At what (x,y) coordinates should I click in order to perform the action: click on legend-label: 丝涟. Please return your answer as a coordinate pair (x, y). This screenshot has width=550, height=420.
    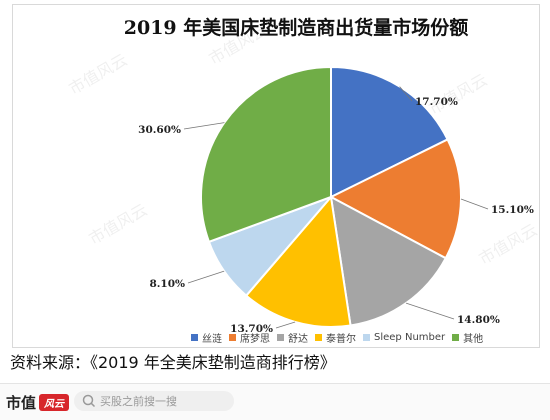
    Looking at the image, I should click on (212, 339).